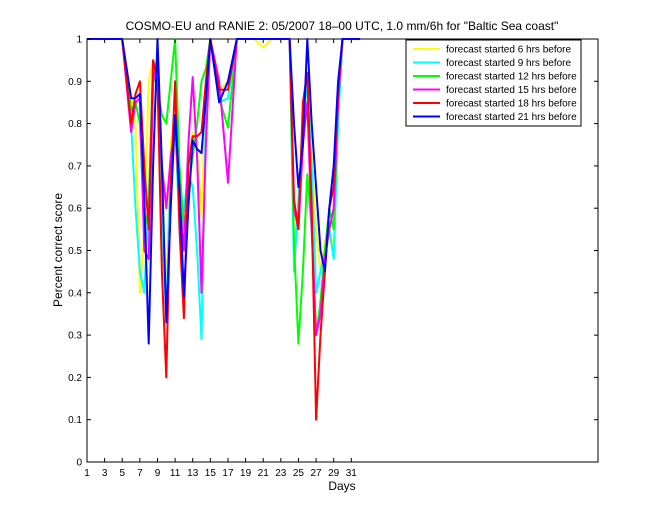  Describe the element at coordinates (509, 63) in the screenshot. I see `legend-label: forecast started 9 hrs before` at that location.